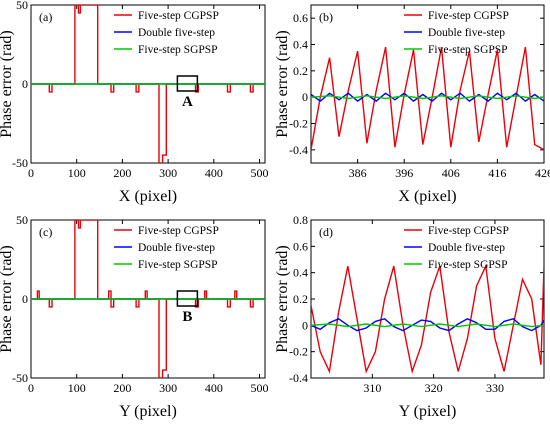  What do you see at coordinates (326, 17) in the screenshot?
I see `panel-label: (b)` at bounding box center [326, 17].